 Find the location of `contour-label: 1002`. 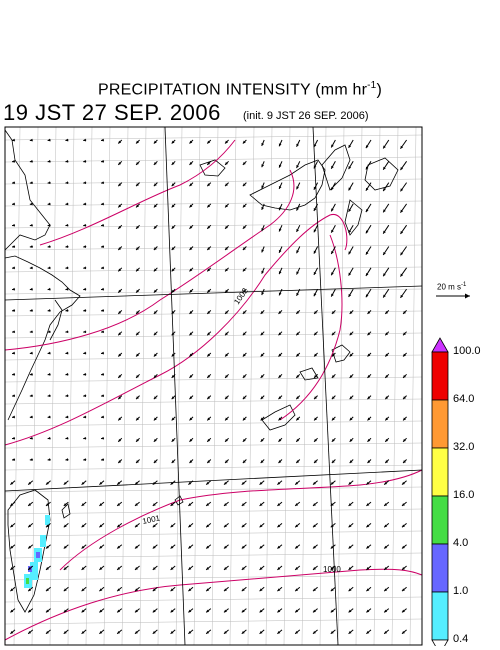

contour-label: 1002 is located at coordinates (241, 296).